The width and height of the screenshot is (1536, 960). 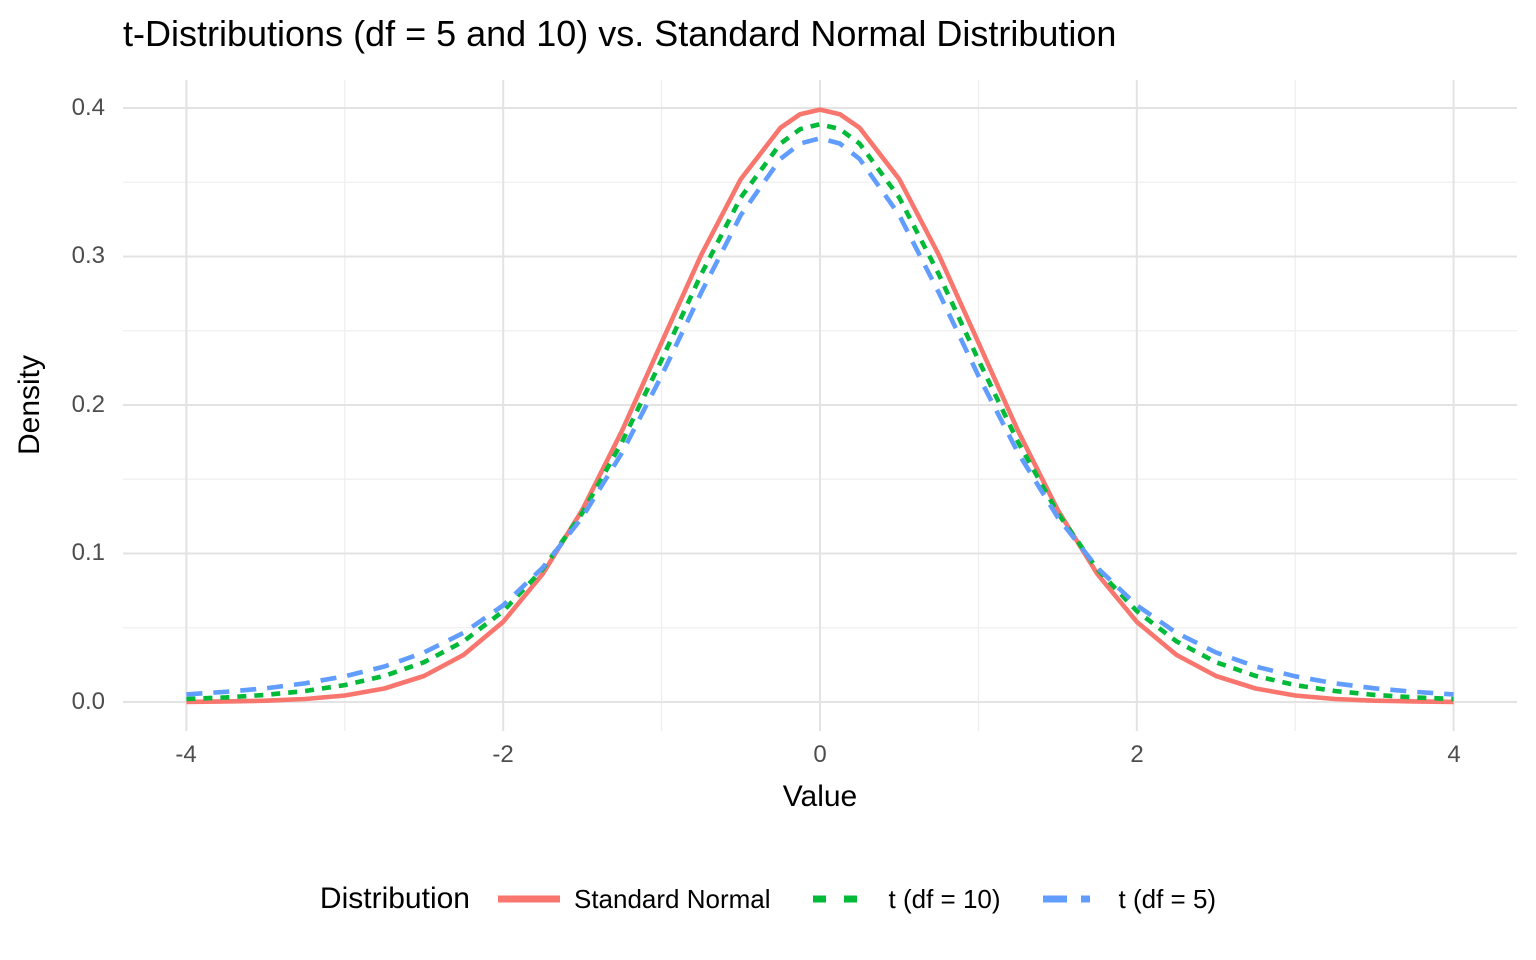 I want to click on x-tick-label-neg4: -4, so click(x=186, y=754).